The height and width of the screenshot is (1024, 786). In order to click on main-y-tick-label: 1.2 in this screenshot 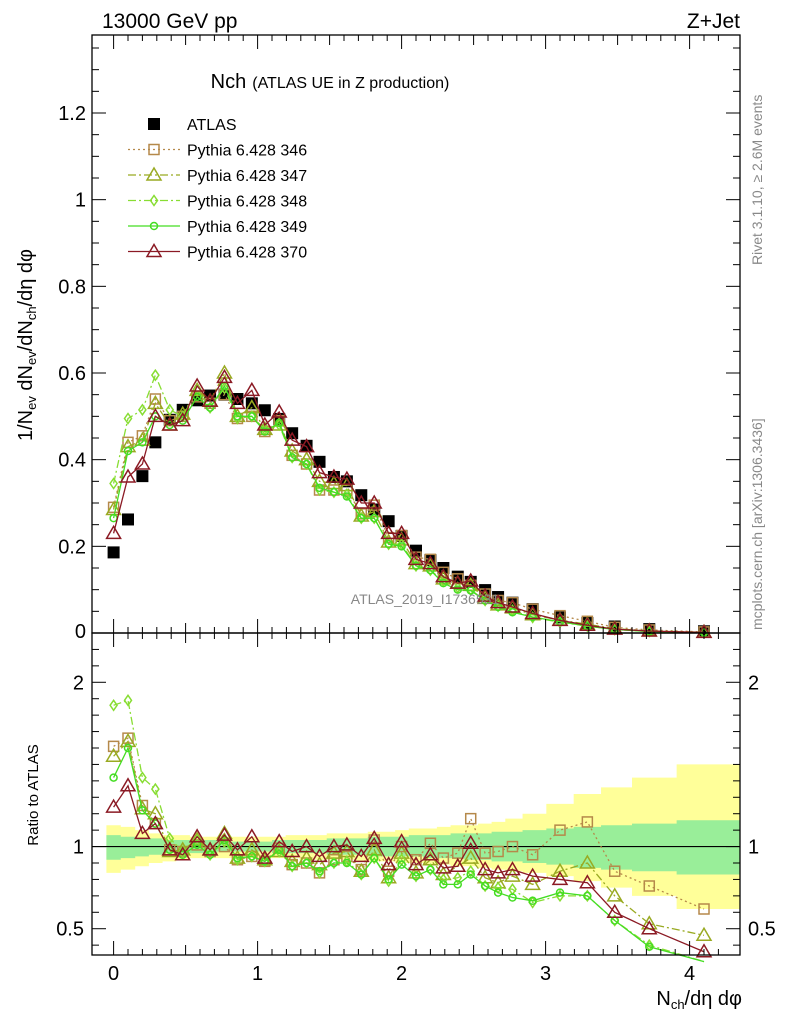, I will do `click(72, 114)`.